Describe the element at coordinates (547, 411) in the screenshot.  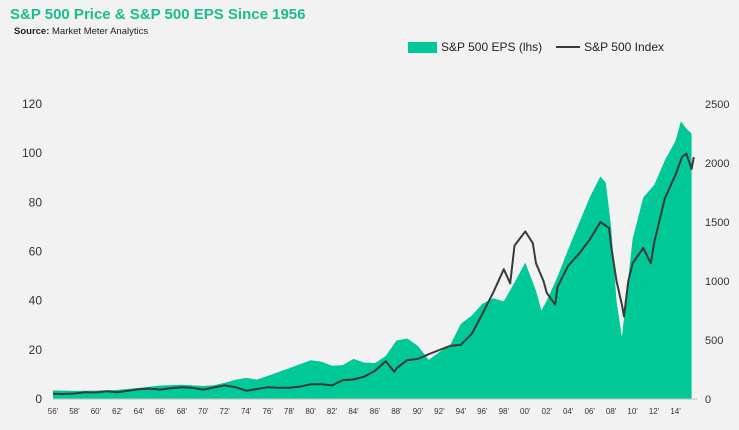
I see `x-tick-label: 02'` at that location.